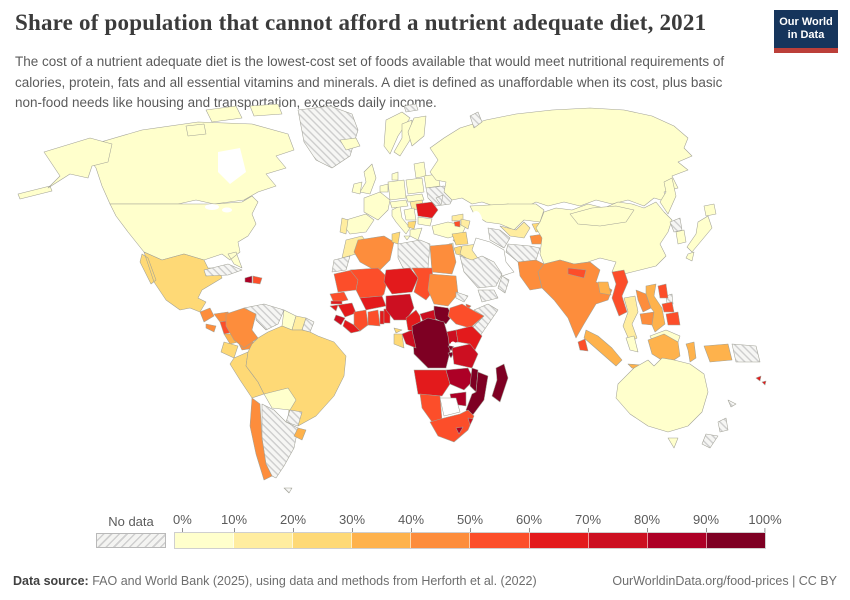 The width and height of the screenshot is (850, 600). I want to click on country-fiji, so click(761, 380).